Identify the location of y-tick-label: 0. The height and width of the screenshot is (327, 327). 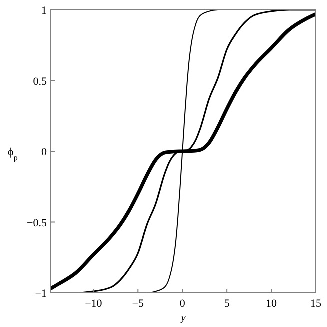
(45, 152).